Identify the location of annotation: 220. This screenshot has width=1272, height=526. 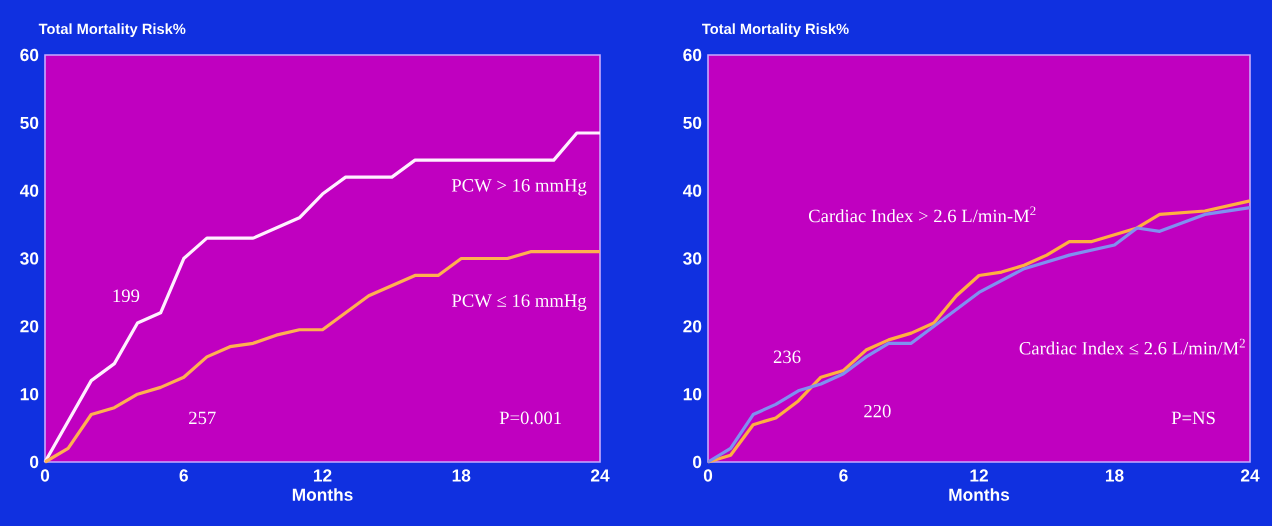
(877, 411).